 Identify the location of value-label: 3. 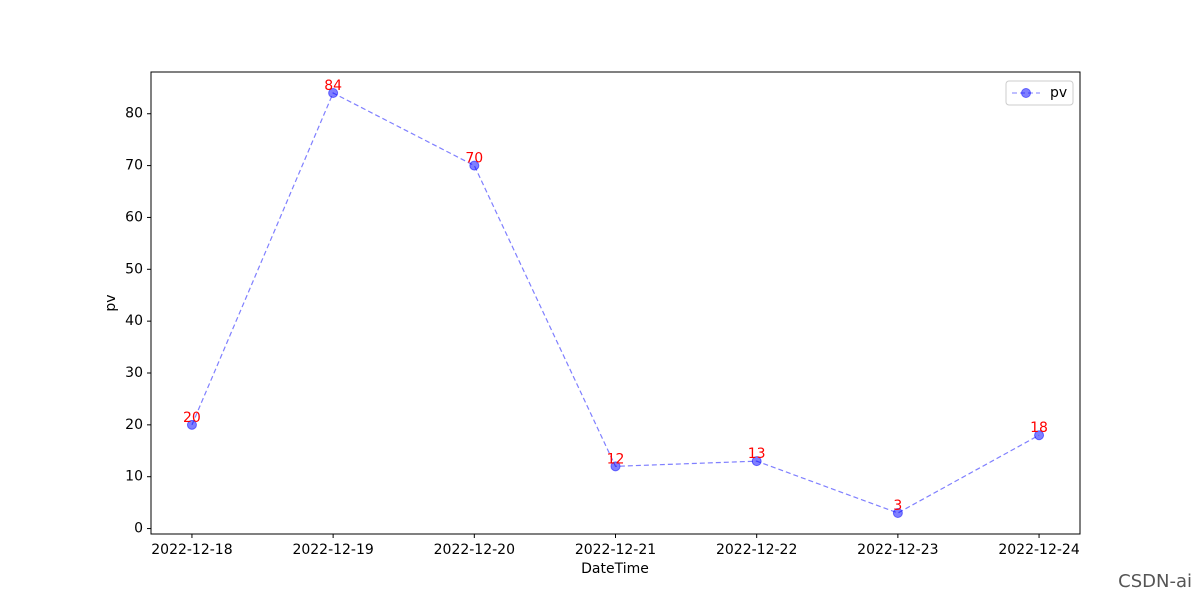
(897, 506).